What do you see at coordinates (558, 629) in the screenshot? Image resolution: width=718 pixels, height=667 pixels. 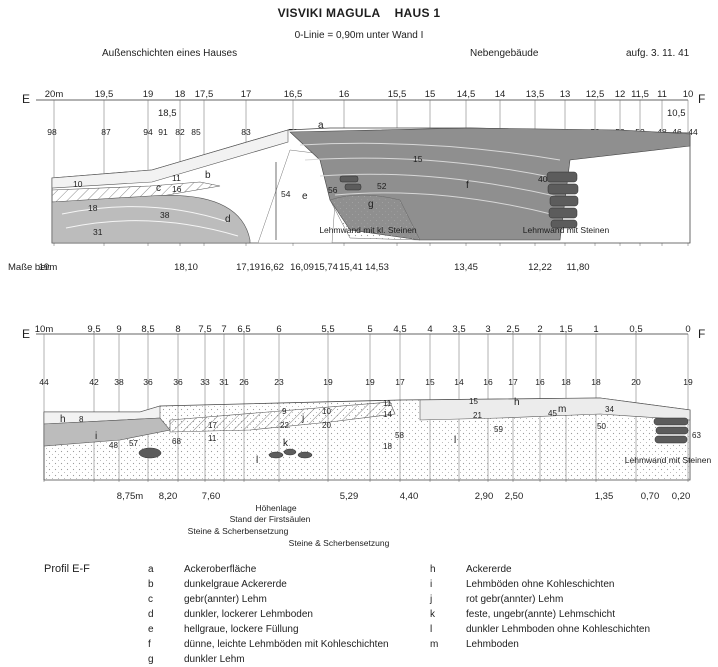 I see `legend-text: dunkler Lehmboden ohne Kohleschichten` at bounding box center [558, 629].